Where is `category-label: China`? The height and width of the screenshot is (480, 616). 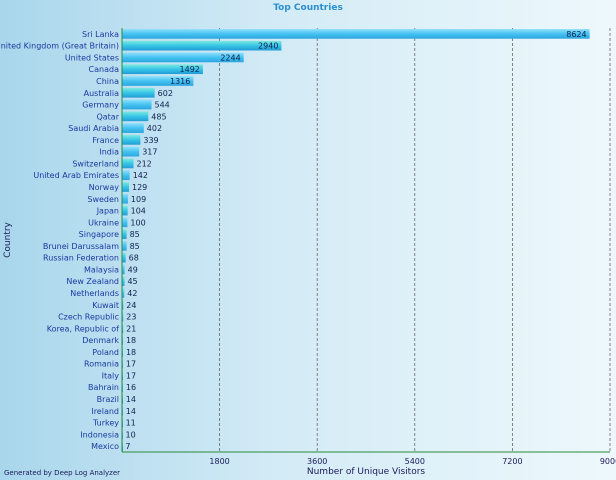 category-label: China is located at coordinates (107, 81).